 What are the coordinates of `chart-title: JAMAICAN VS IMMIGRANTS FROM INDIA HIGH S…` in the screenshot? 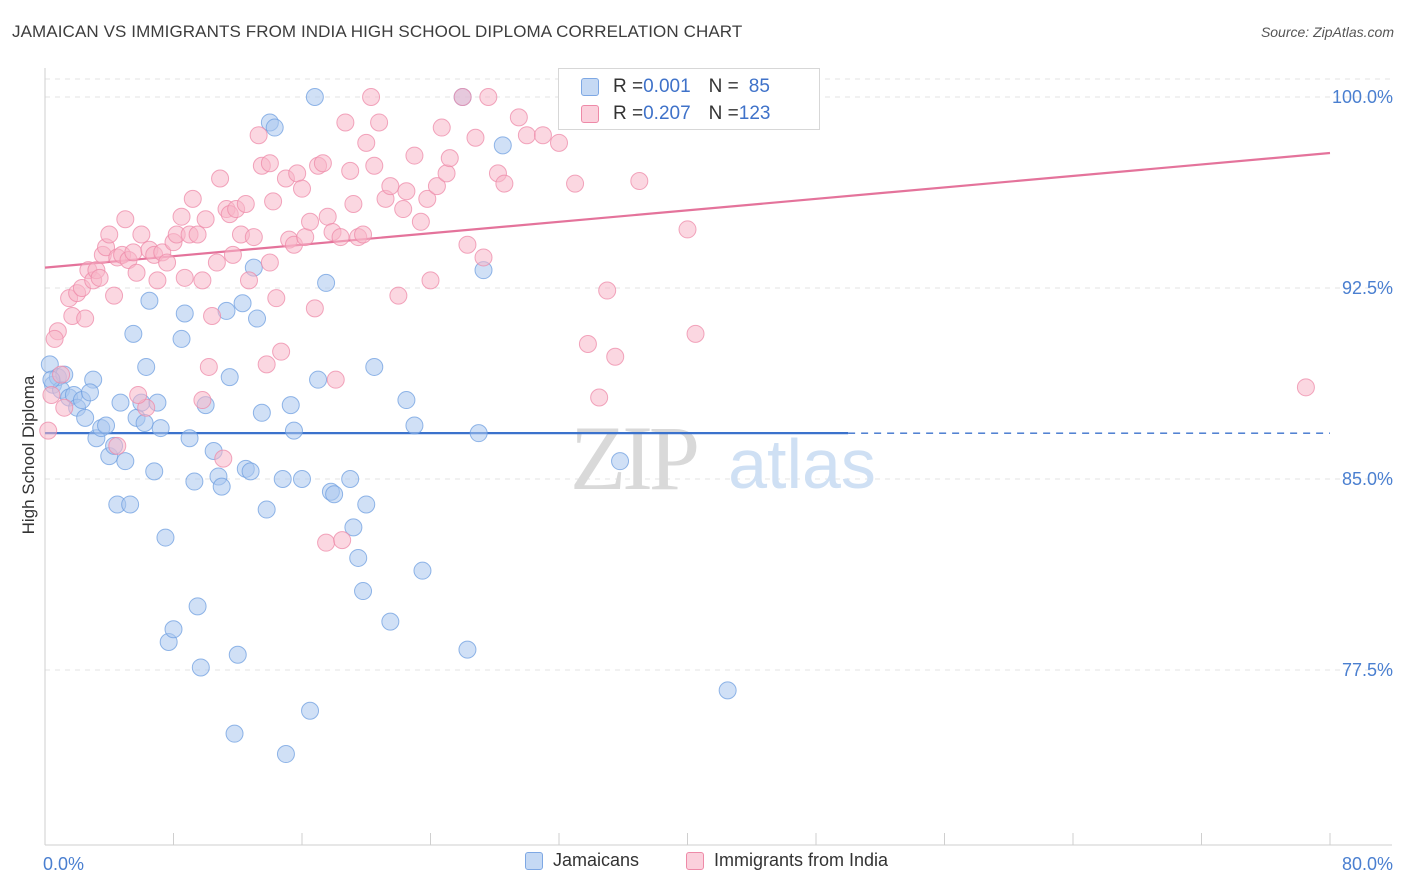 It's located at (377, 31).